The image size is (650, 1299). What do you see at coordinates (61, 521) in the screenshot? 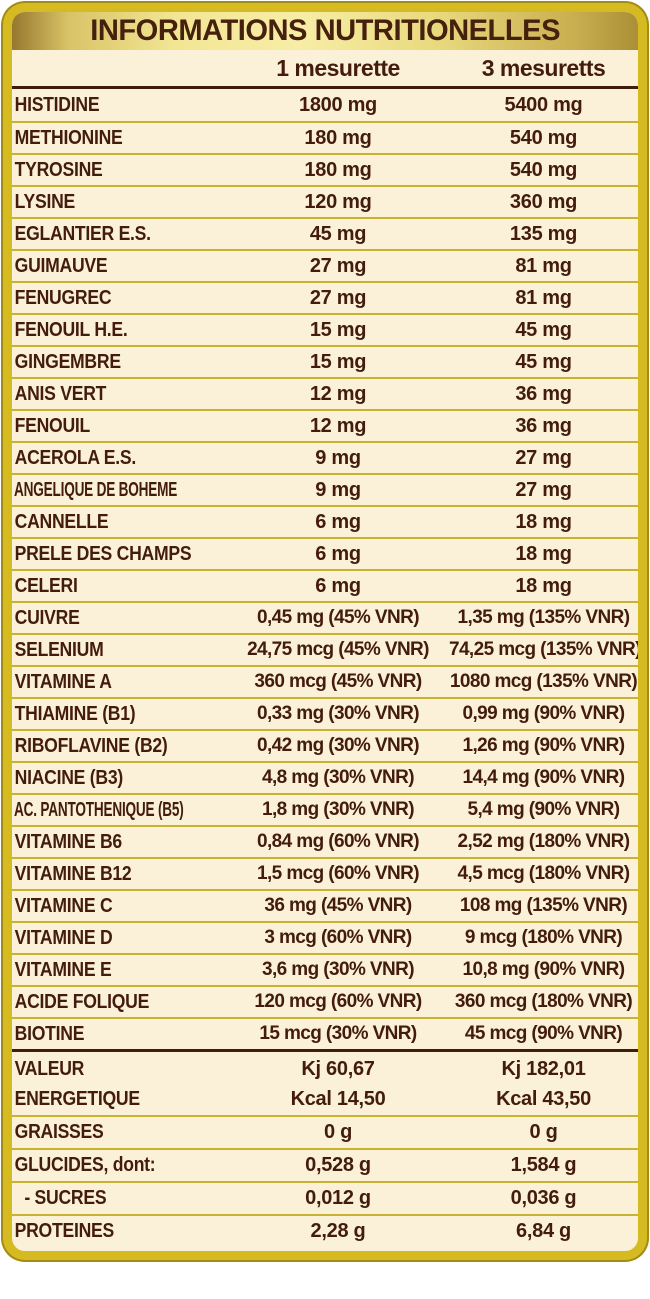
I see `row-label: CANNELLE` at bounding box center [61, 521].